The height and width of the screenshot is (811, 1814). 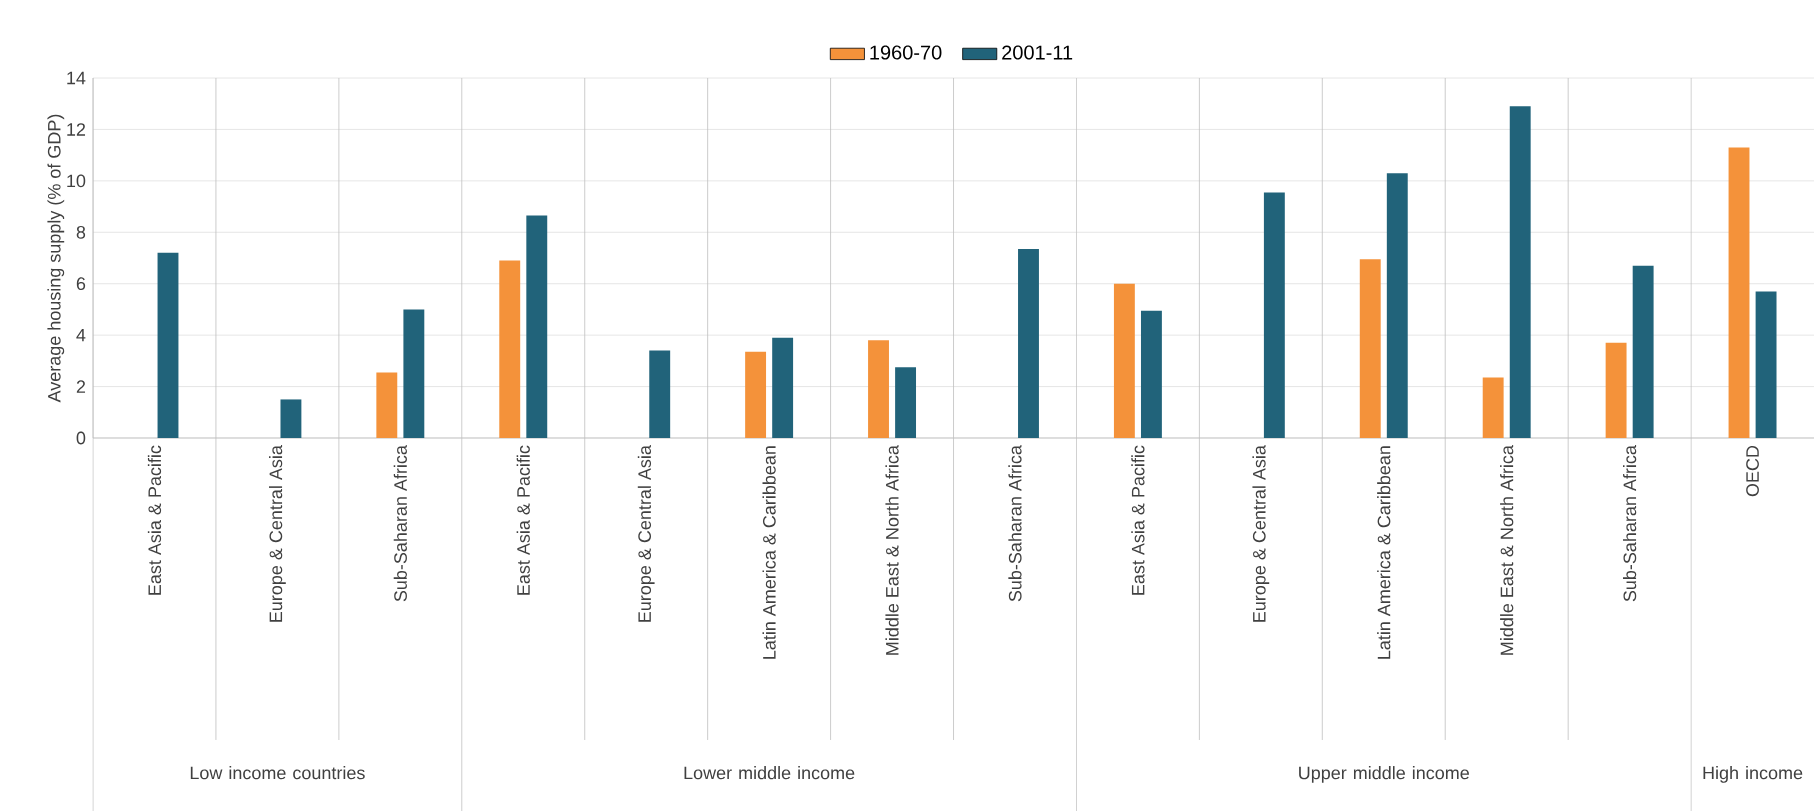 What do you see at coordinates (76, 78) in the screenshot?
I see `y-tick-label: 14` at bounding box center [76, 78].